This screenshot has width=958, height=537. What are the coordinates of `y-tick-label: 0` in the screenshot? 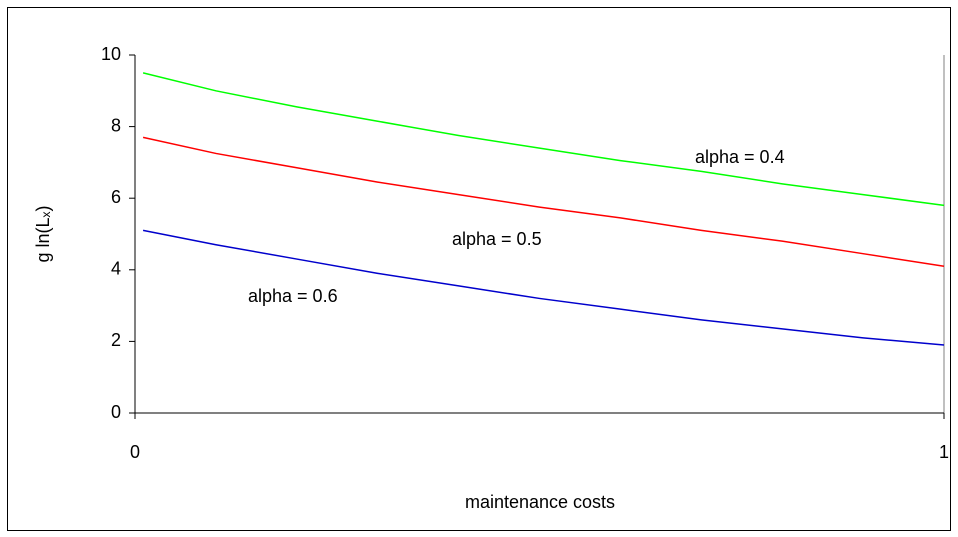 It's located at (116, 412).